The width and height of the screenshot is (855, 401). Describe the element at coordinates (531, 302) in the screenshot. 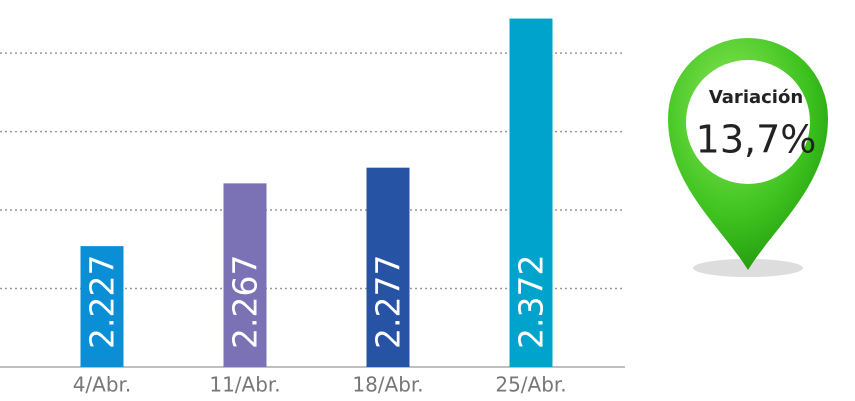

I see `value-label: 2.372` at that location.